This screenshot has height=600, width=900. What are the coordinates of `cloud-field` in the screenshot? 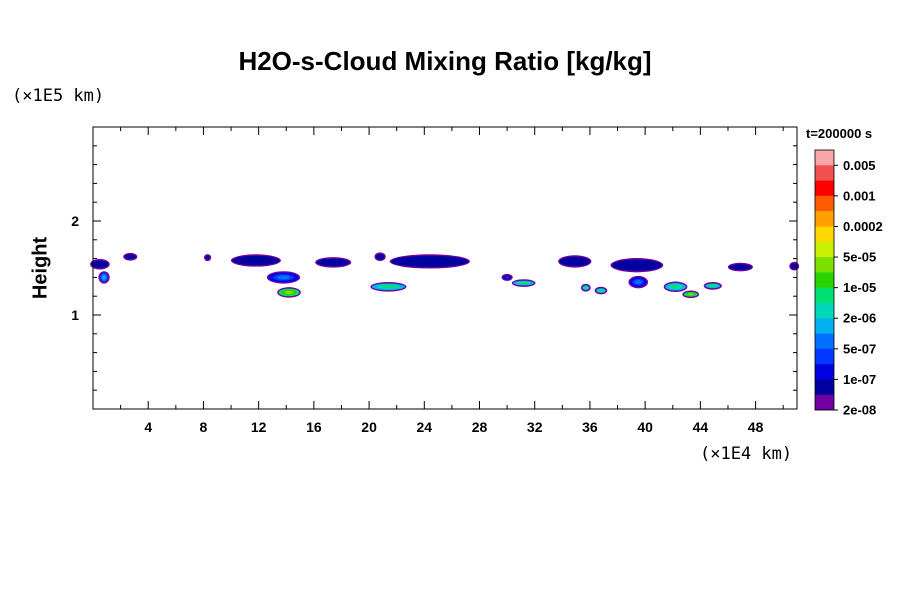 It's located at (445, 275).